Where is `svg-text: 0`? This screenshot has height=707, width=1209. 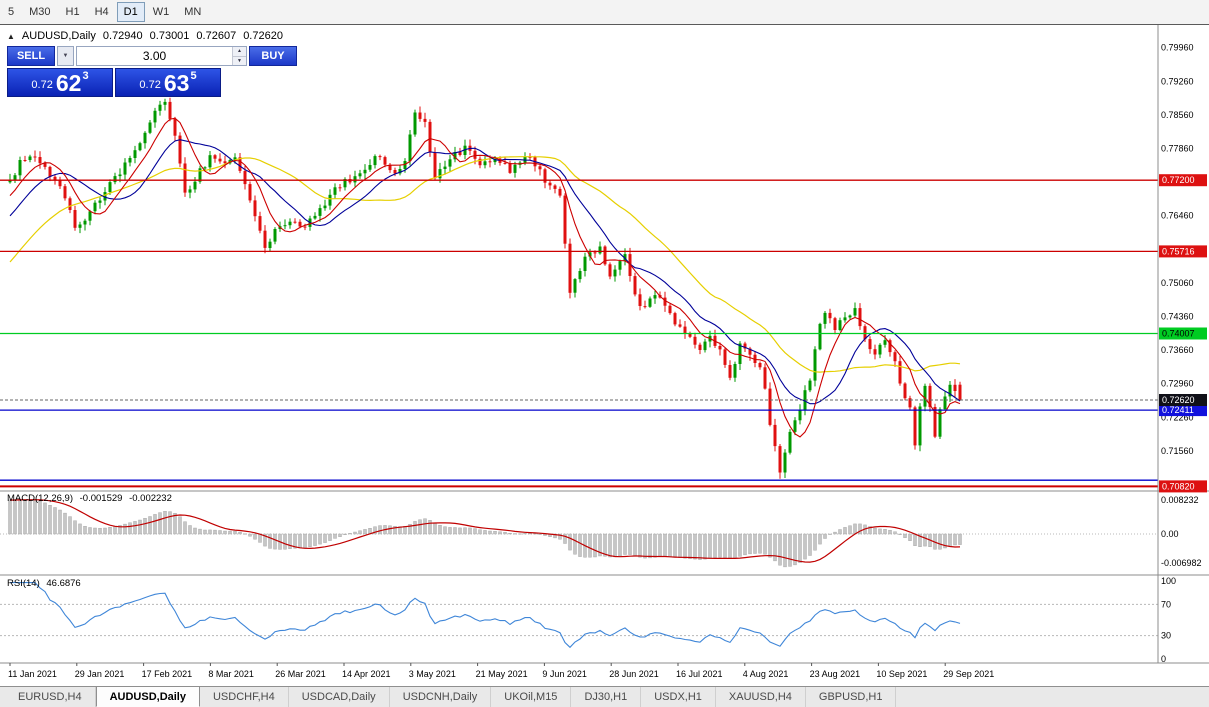 svg-text: 0 is located at coordinates (1163, 659).